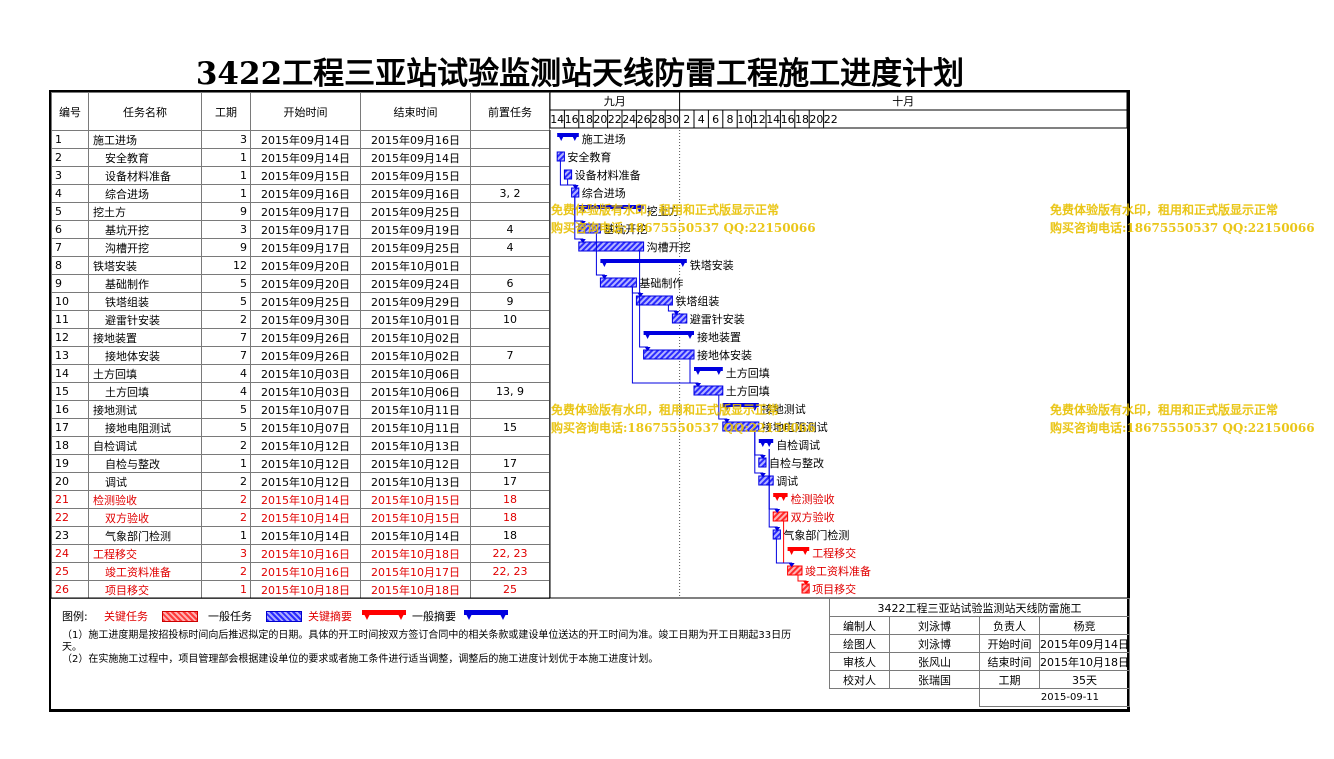 Image resolution: width=1334 pixels, height=759 pixels. Describe the element at coordinates (510, 111) in the screenshot. I see `col-header-predecessors: 前置任务` at that location.